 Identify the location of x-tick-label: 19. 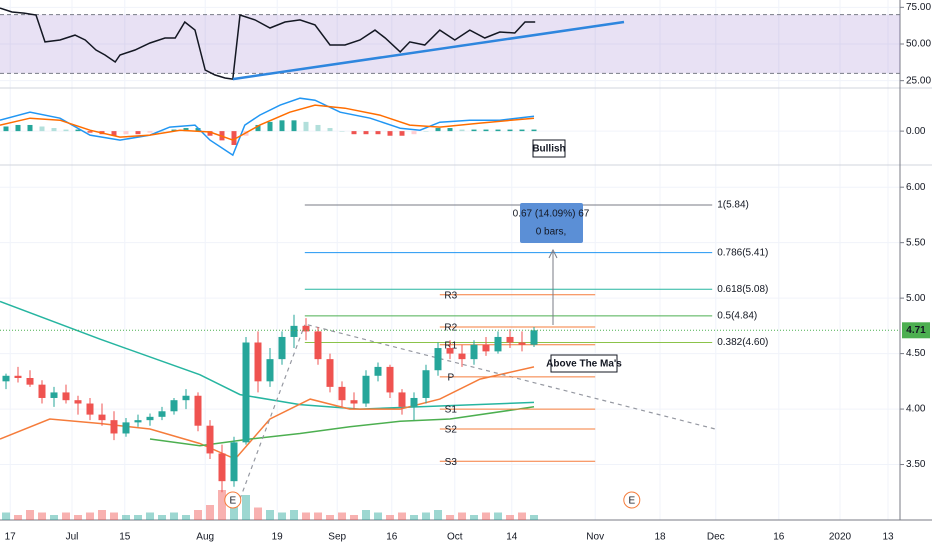
(278, 537).